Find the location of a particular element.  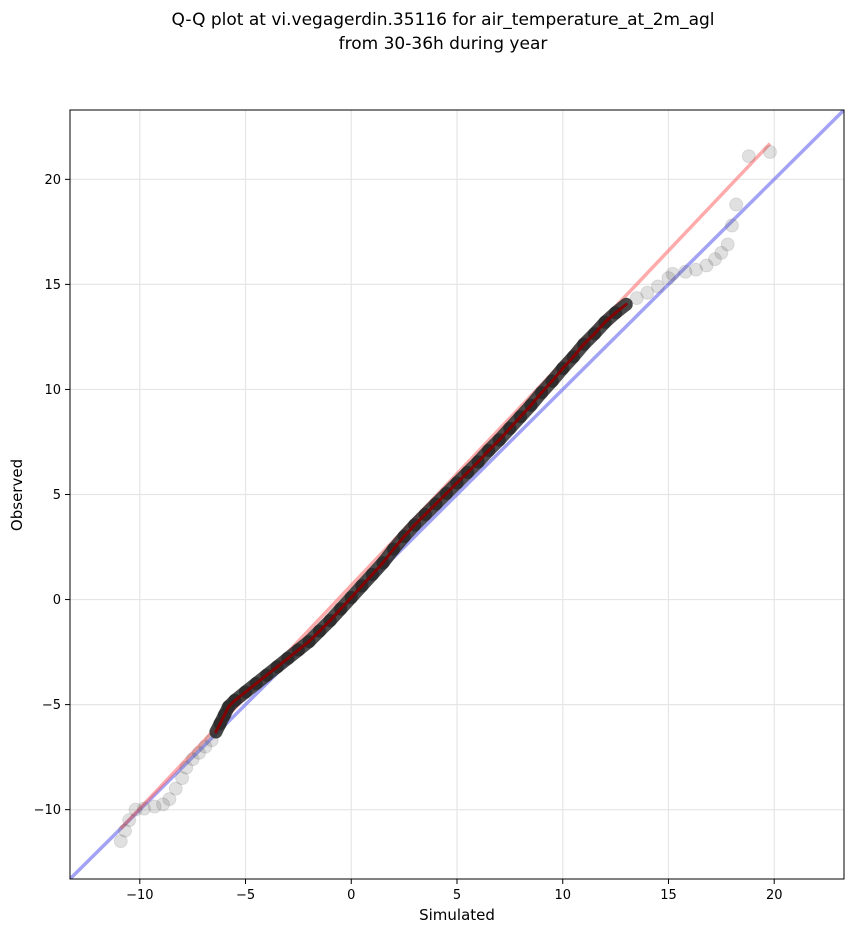

y-tick-label: 10 is located at coordinates (52, 390).